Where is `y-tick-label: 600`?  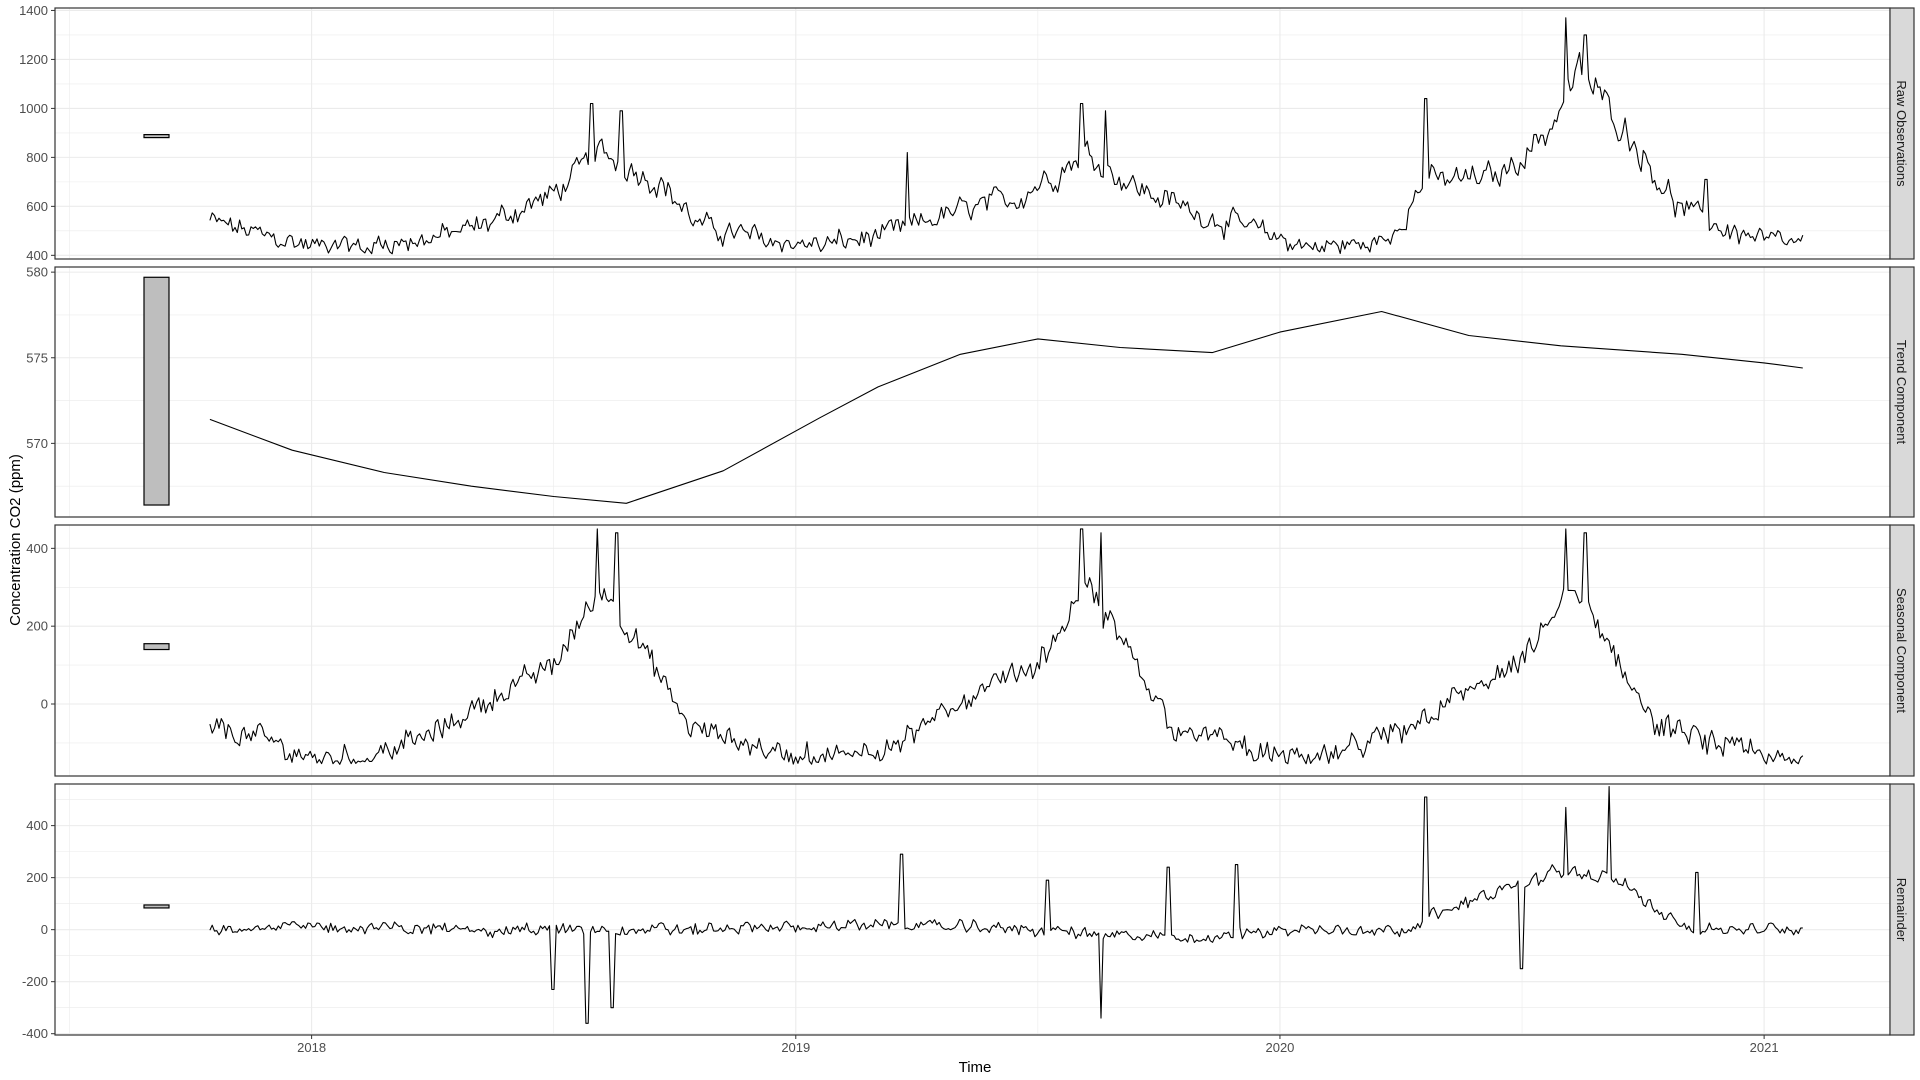 y-tick-label: 600 is located at coordinates (37, 206).